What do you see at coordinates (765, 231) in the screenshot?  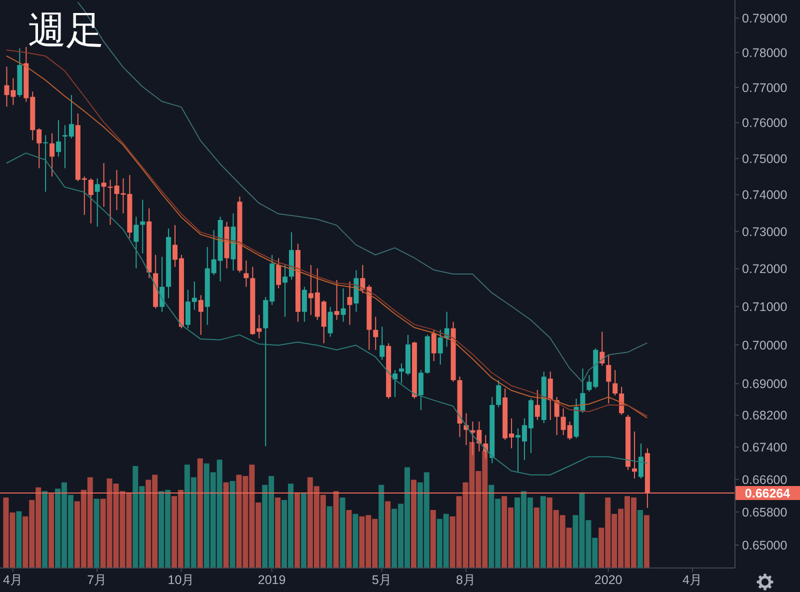 I see `y-tick-label: 0.73000` at bounding box center [765, 231].